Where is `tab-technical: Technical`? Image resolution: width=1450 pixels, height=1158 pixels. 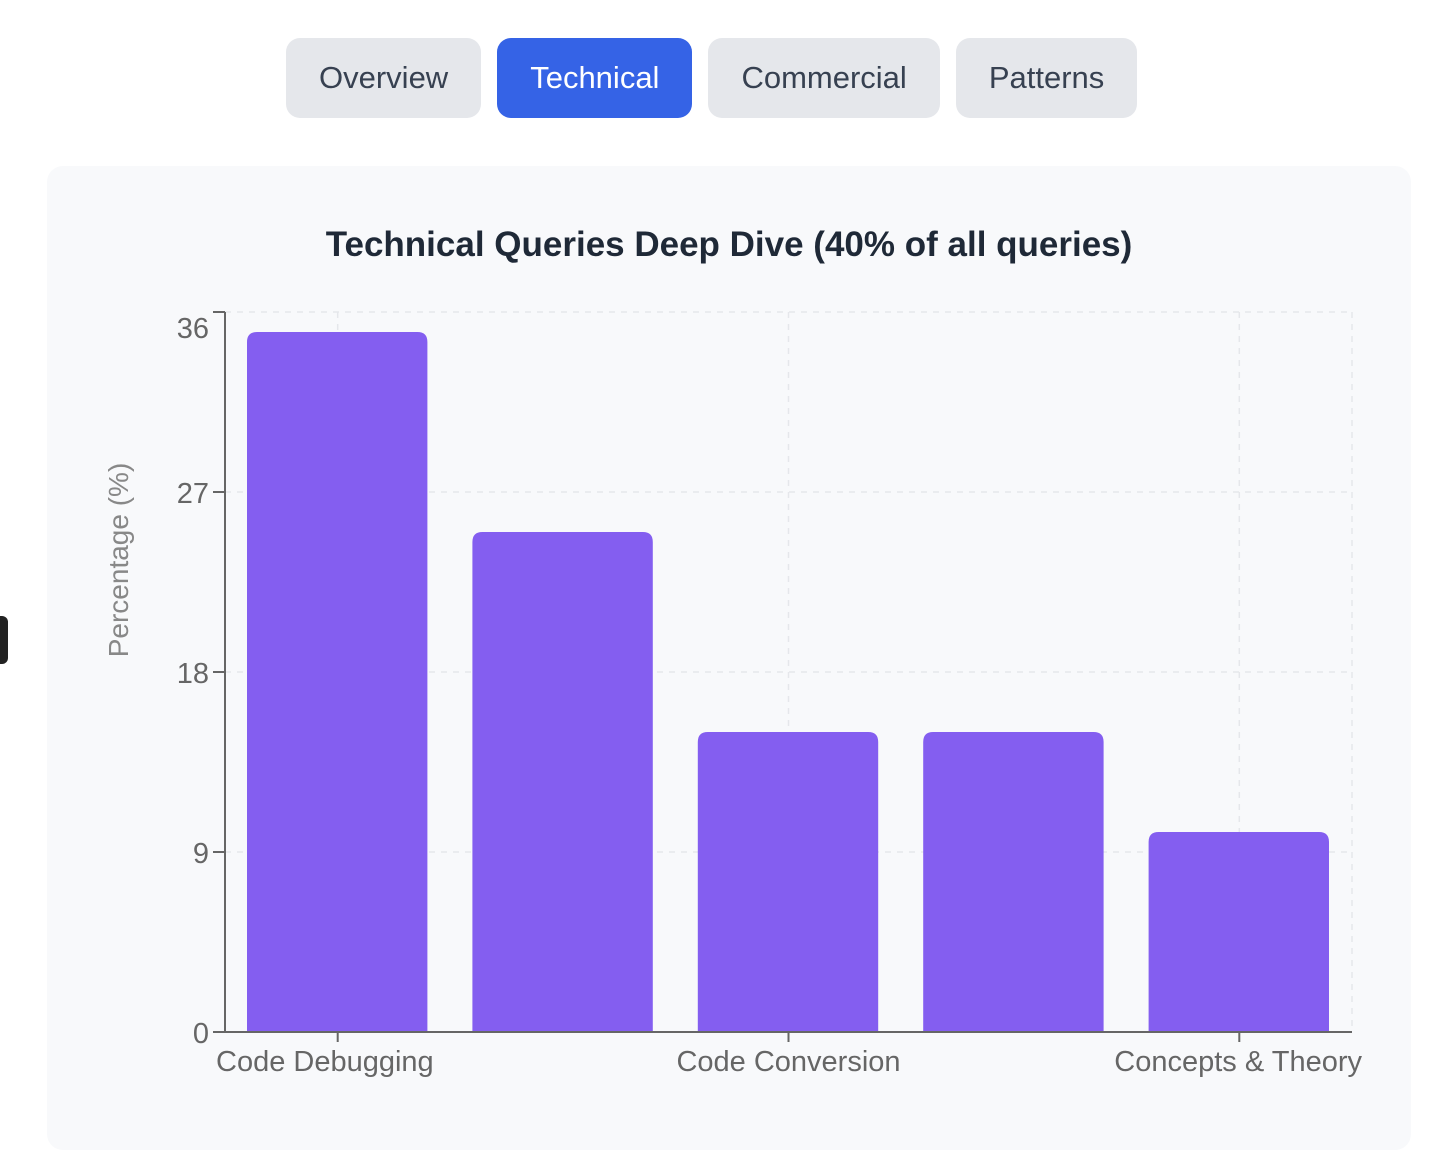
tab-technical: Technical is located at coordinates (595, 78).